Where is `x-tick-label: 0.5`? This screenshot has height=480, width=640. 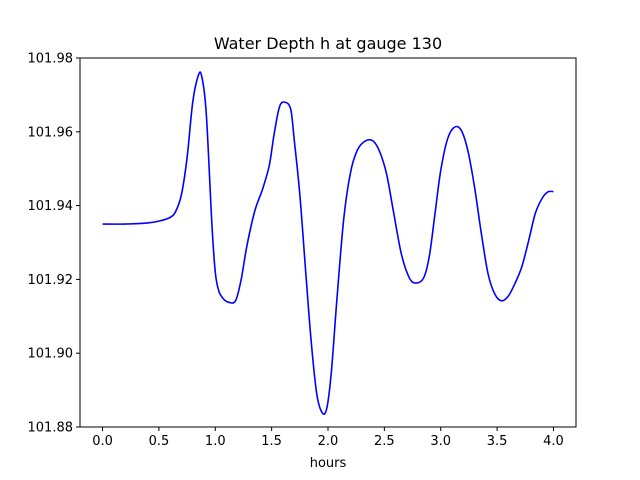 x-tick-label: 0.5 is located at coordinates (159, 441).